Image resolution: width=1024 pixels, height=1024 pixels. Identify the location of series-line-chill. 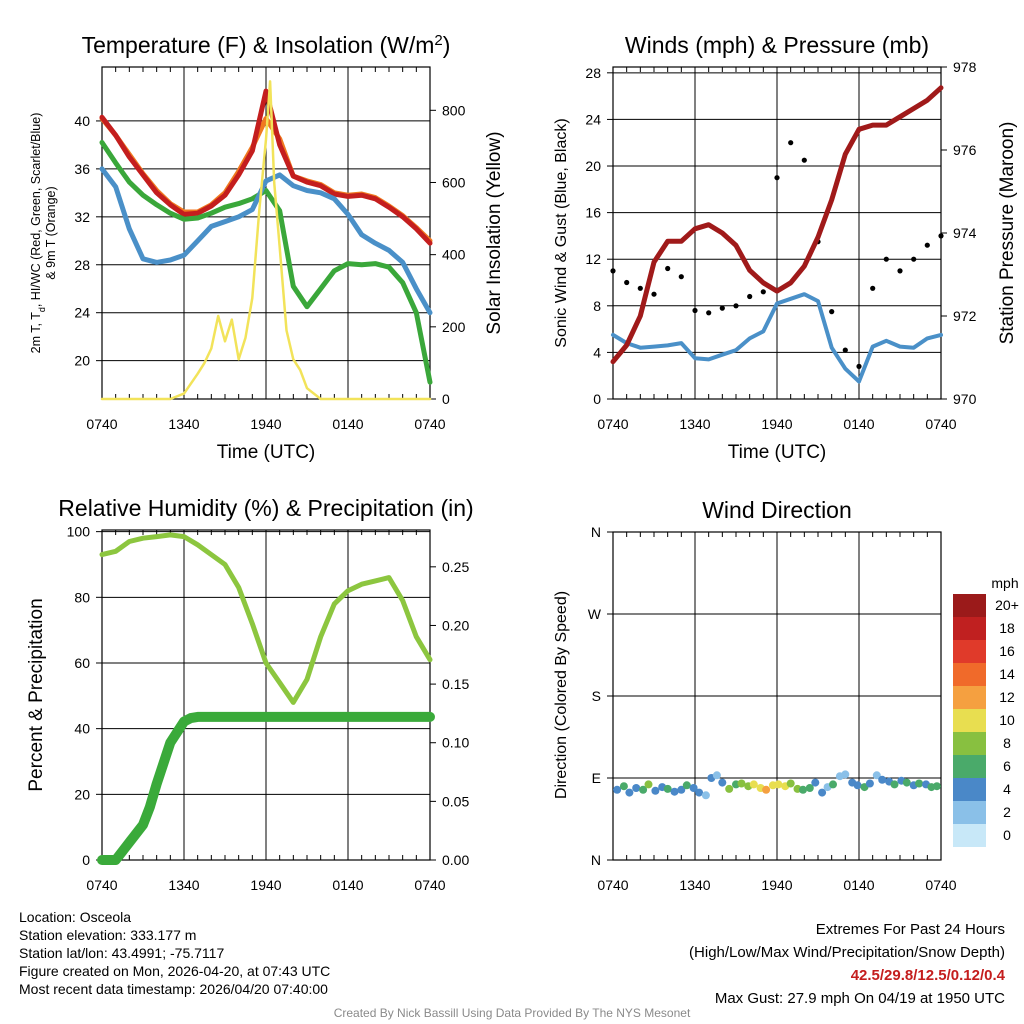
(266, 241).